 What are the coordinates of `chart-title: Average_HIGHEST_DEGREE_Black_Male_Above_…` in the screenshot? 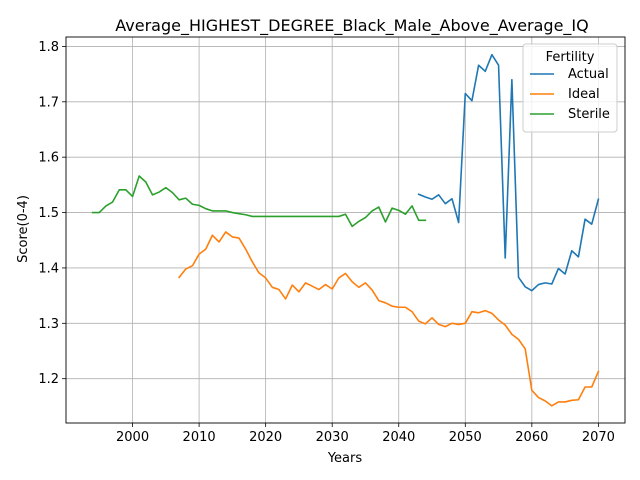 It's located at (352, 26).